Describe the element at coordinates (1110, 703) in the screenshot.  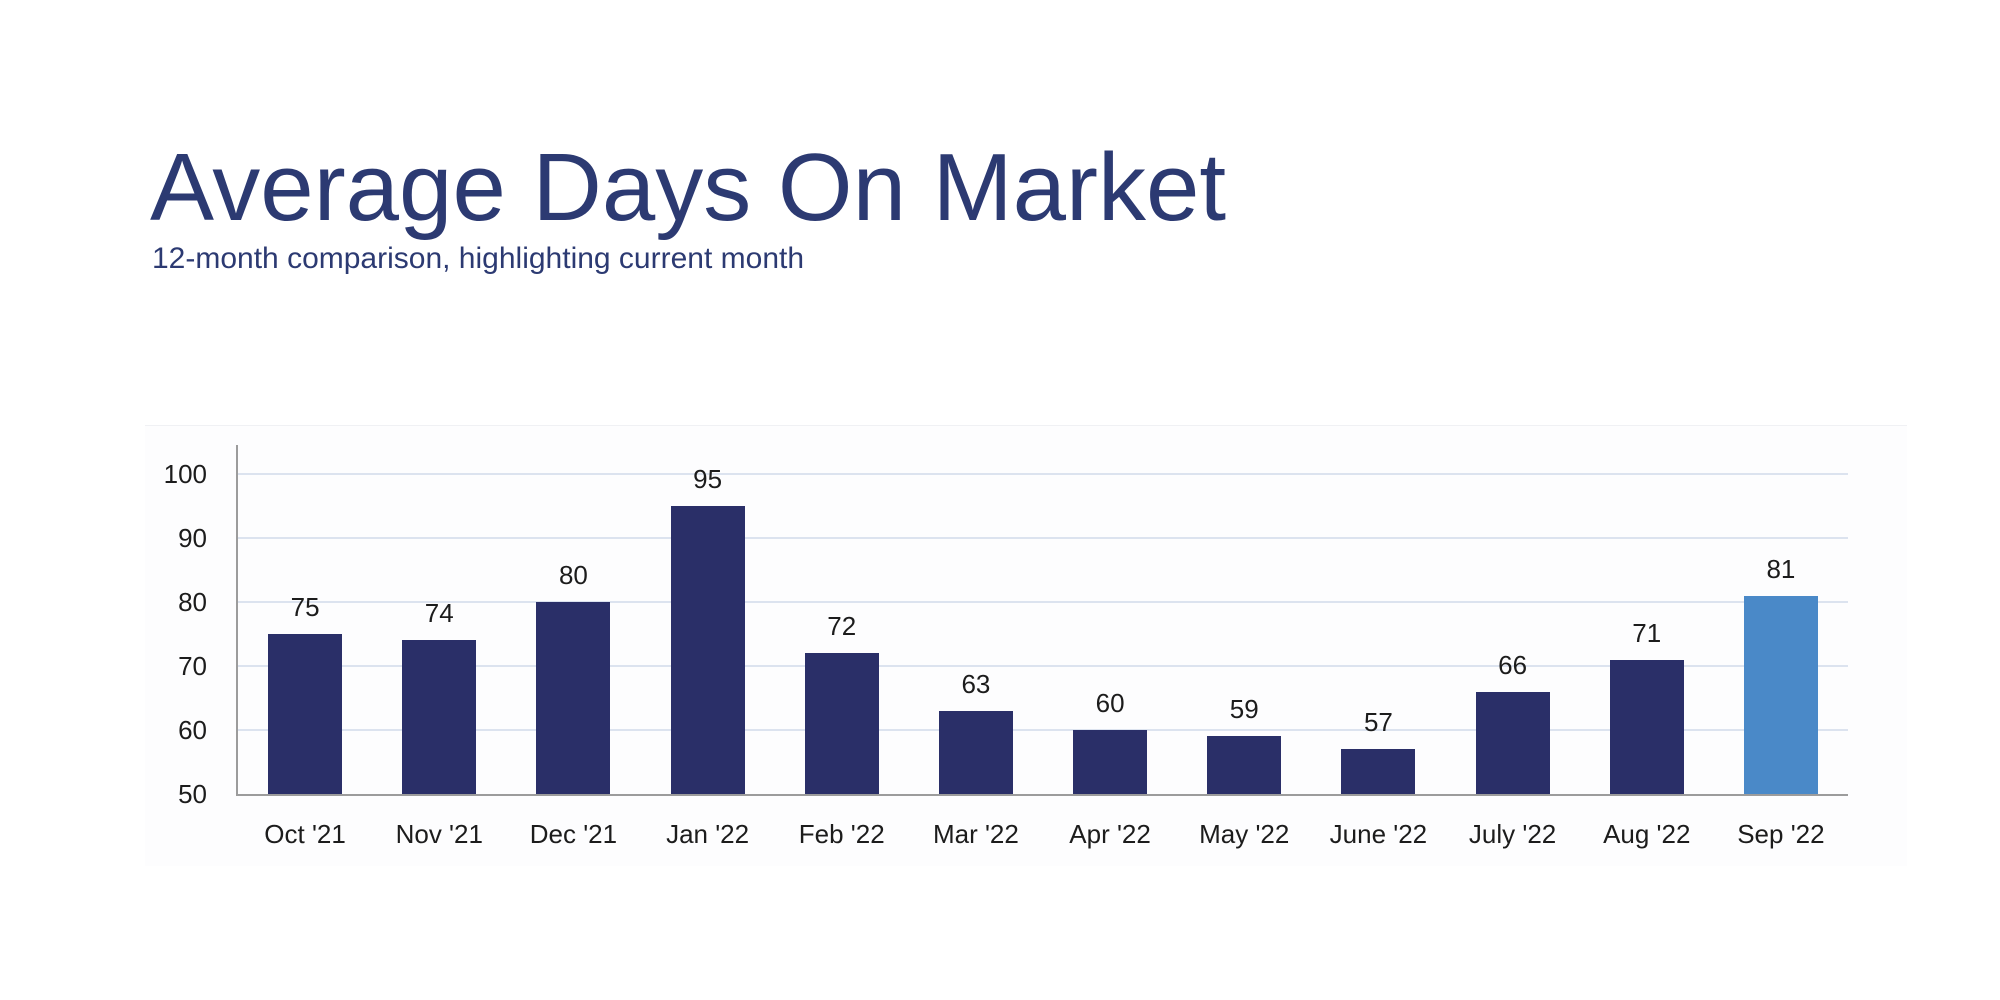
I see `bar-value-label: 60` at that location.